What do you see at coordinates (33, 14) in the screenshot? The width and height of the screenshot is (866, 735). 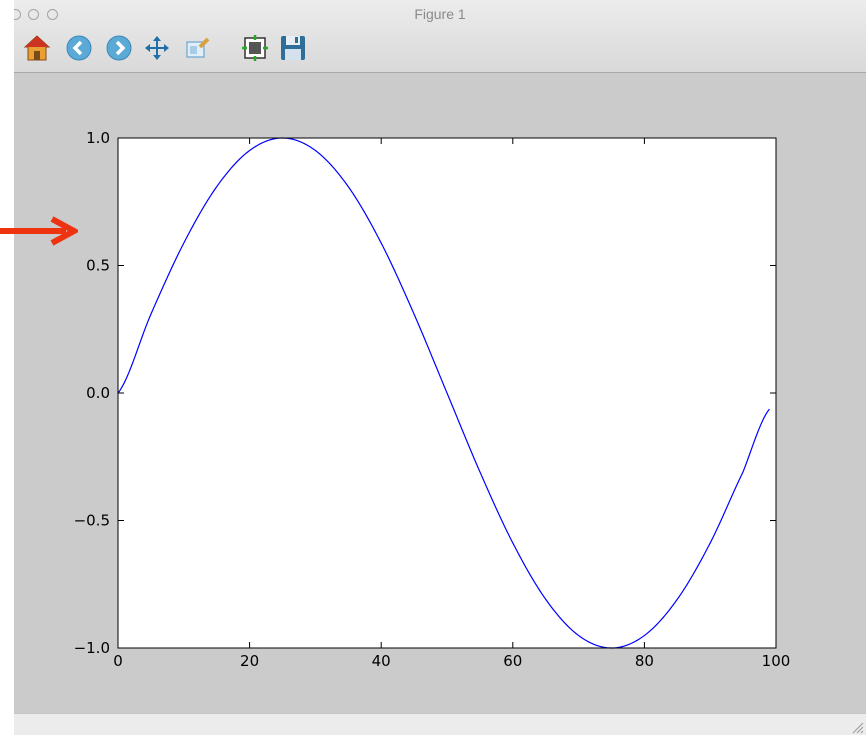 I see `minimize-window-button` at bounding box center [33, 14].